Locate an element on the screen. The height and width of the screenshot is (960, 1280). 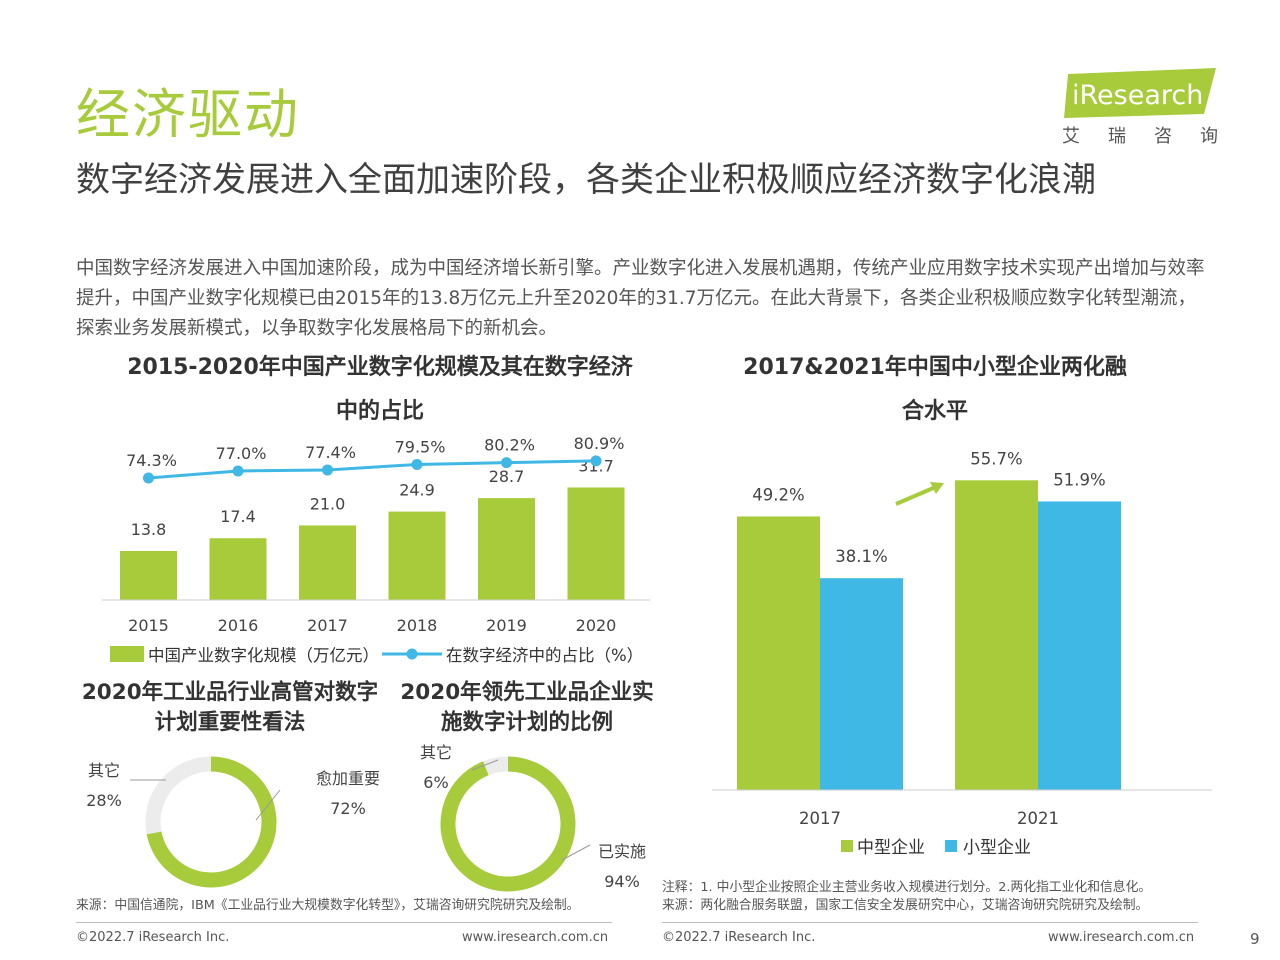
bar-2018 is located at coordinates (417, 555).